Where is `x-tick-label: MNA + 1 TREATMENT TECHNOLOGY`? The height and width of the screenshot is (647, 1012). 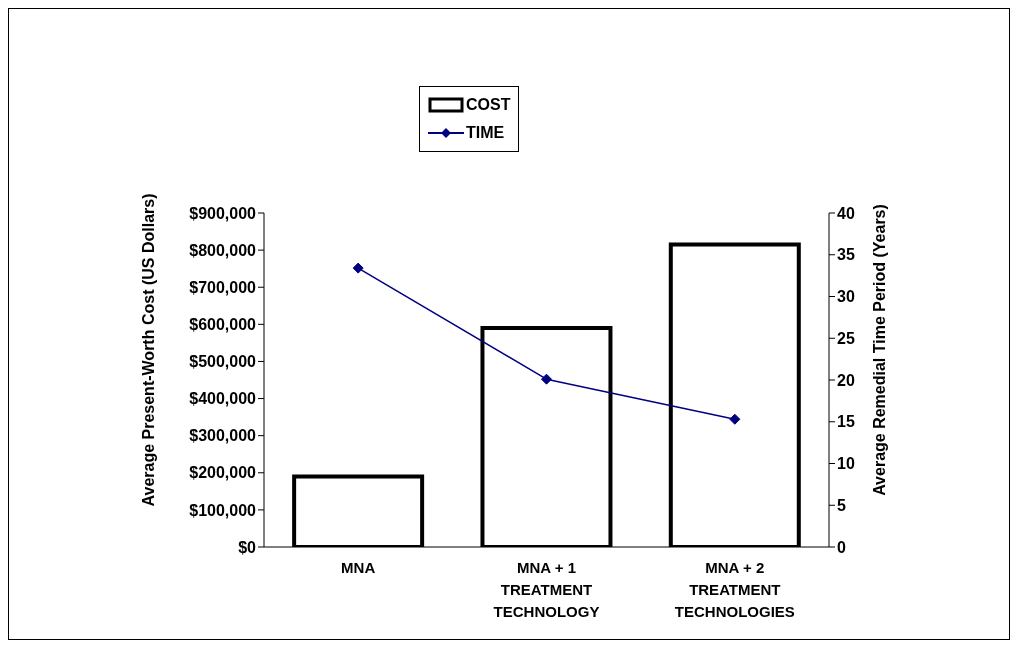
x-tick-label: MNA + 1 TREATMENT TECHNOLOGY is located at coordinates (546, 589).